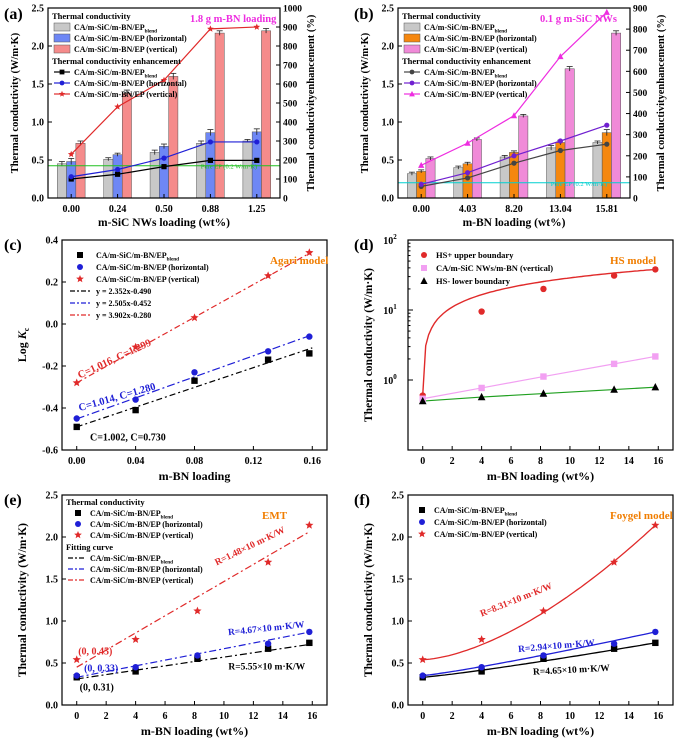 This screenshot has height=750, width=685. I want to click on hs-upper-curve, so click(539, 332).